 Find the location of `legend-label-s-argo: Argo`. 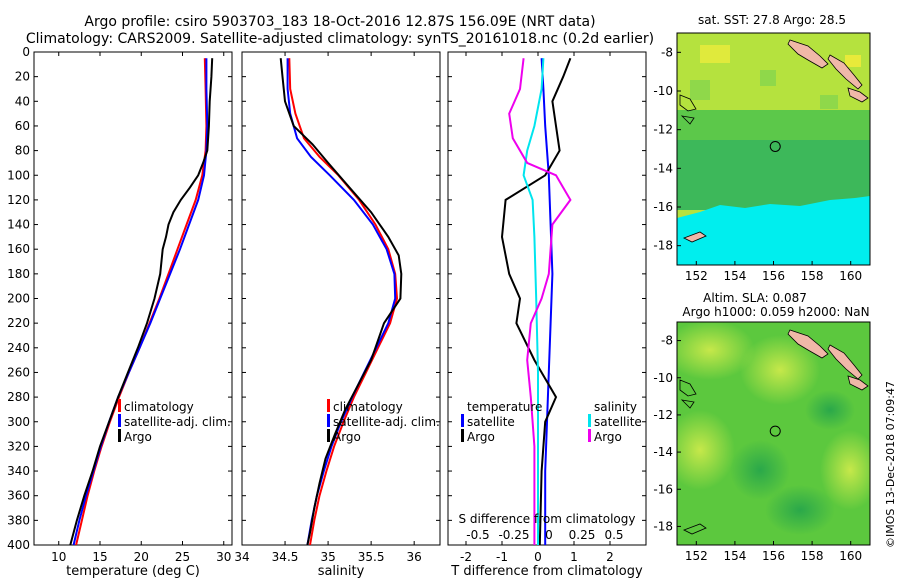

legend-label-s-argo: Argo is located at coordinates (608, 437).